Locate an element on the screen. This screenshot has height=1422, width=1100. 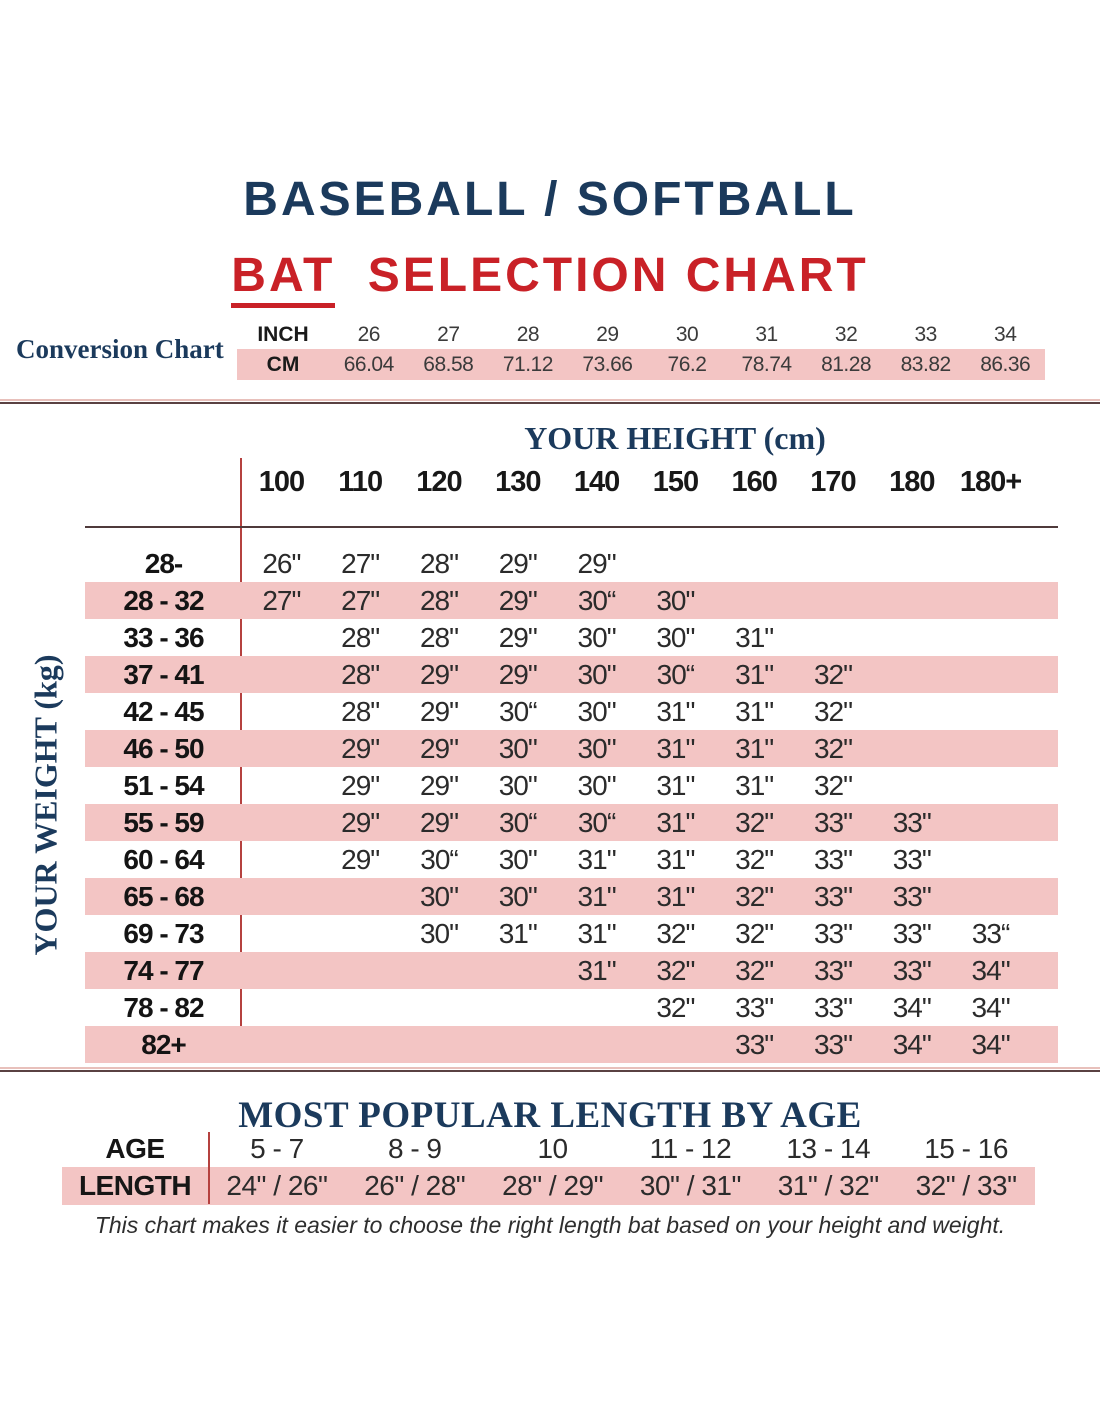
conversion-cm-value: 78.74 is located at coordinates (767, 364).